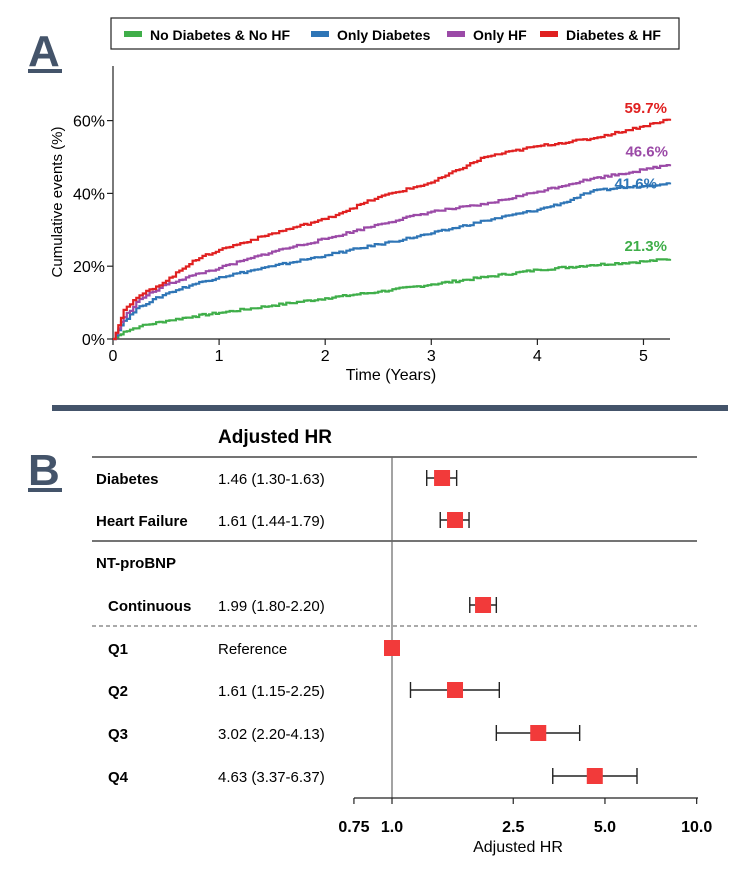  I want to click on section-label-ntprobnp: NT-proBNP, so click(136, 563).